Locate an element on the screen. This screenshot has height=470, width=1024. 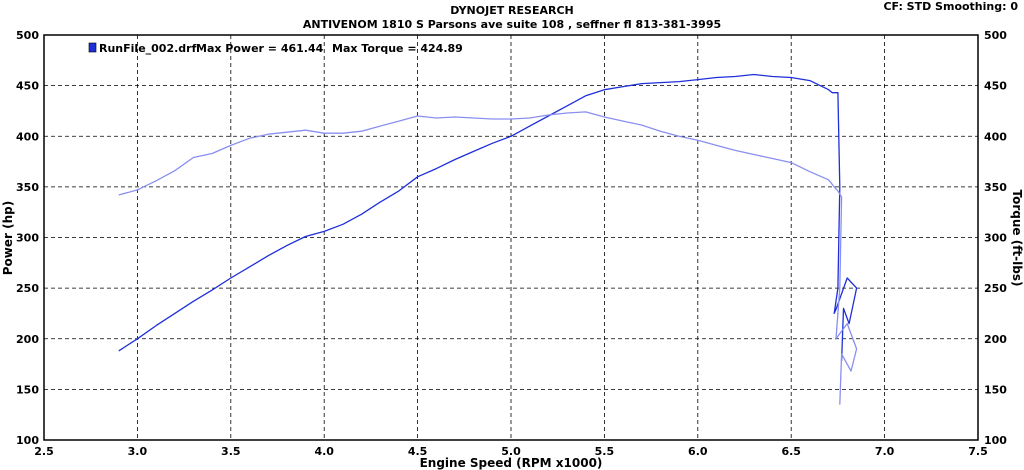
y-right-tick-label: 500 is located at coordinates (995, 35).